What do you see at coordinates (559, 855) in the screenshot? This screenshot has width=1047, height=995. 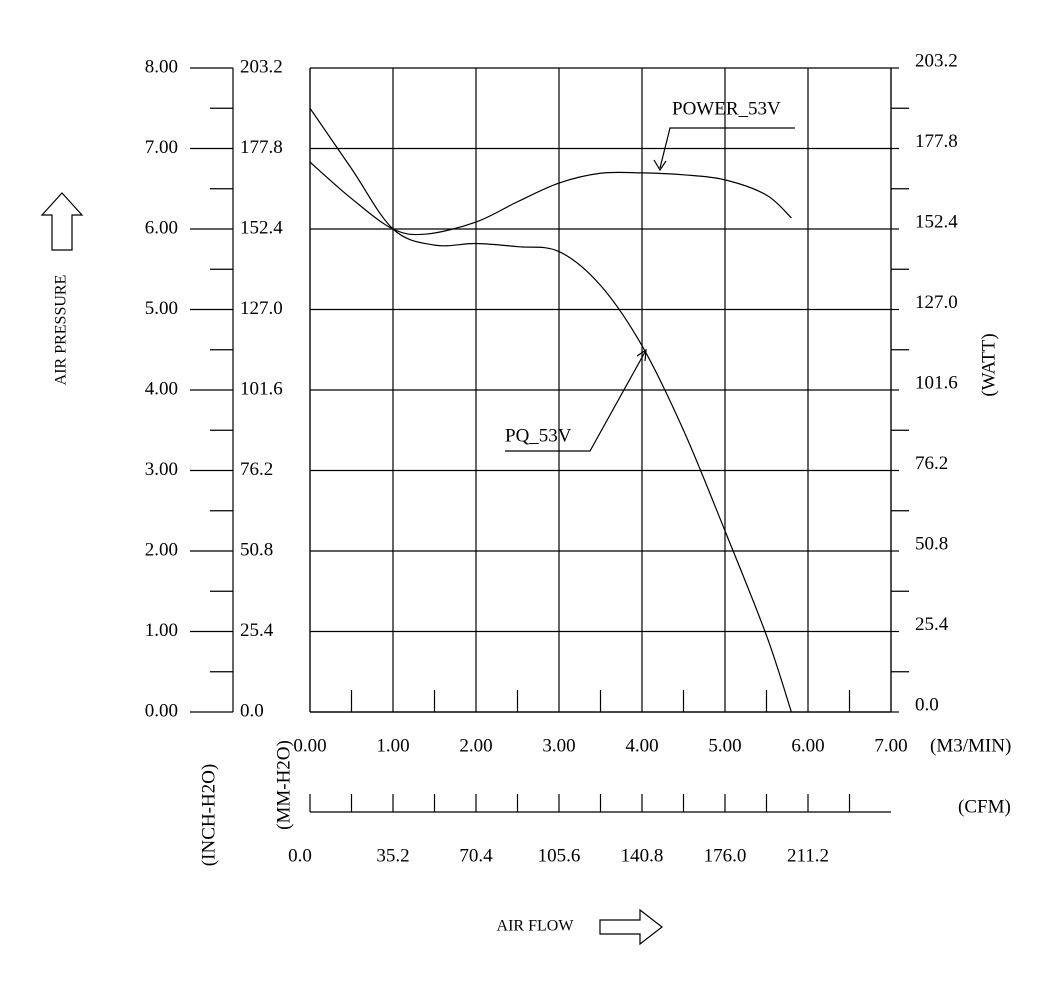 I see `x2-tick-label: 105.6` at bounding box center [559, 855].